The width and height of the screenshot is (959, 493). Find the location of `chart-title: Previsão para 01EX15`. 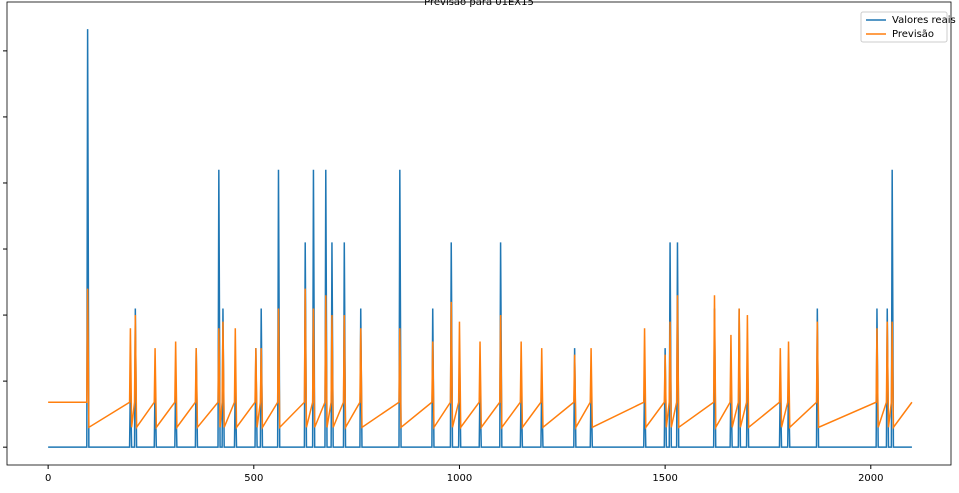

chart-title: Previsão para 01EX15 is located at coordinates (479, 4).